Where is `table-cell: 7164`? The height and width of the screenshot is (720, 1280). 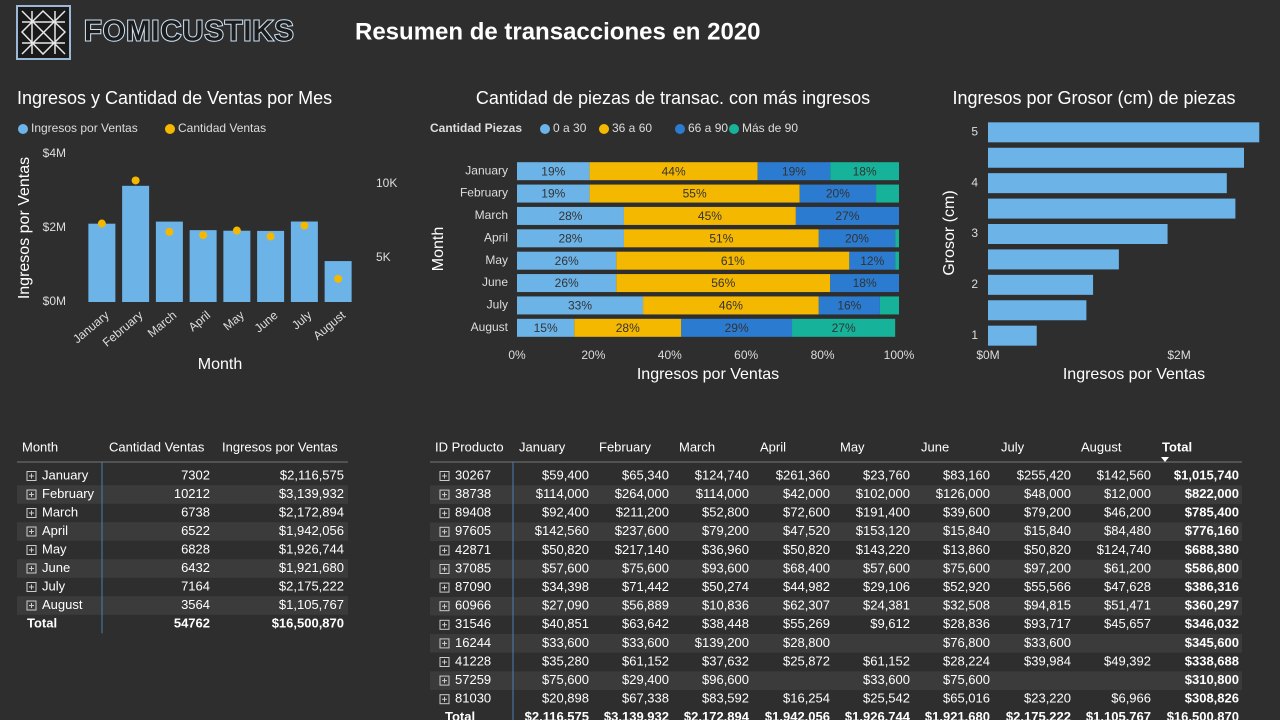 table-cell: 7164 is located at coordinates (195, 585).